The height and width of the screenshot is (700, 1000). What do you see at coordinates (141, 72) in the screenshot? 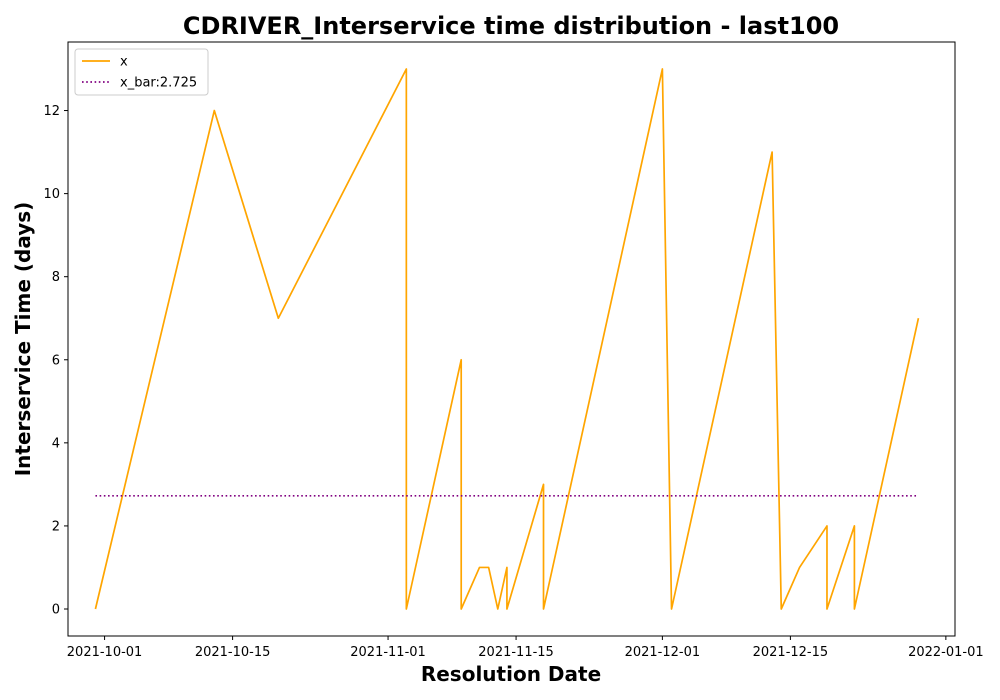
I see `legend: x x_bar:2.725` at bounding box center [141, 72].